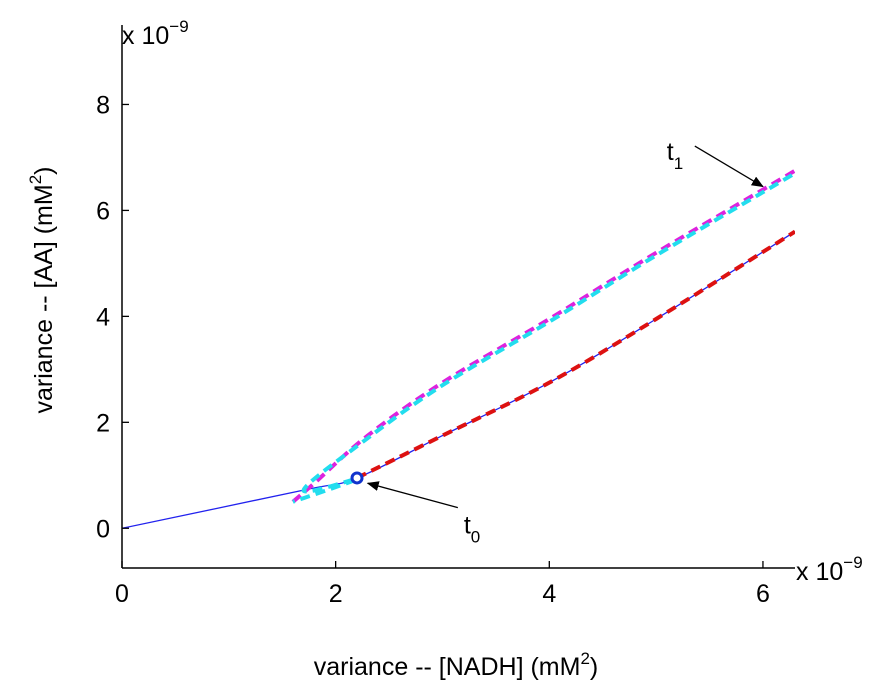  What do you see at coordinates (472, 529) in the screenshot?
I see `annotation-t0-label: t0` at bounding box center [472, 529].